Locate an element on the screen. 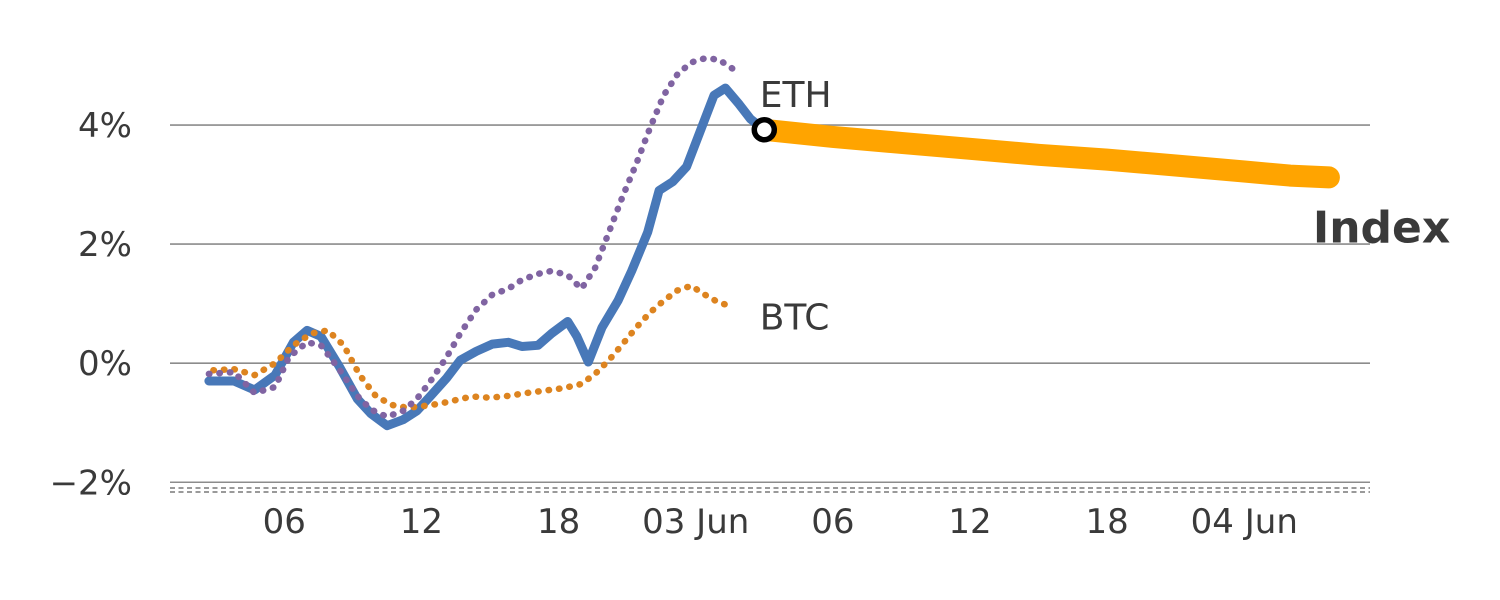 This screenshot has width=1500, height=600. y-tick-label: −2% is located at coordinates (91, 483).